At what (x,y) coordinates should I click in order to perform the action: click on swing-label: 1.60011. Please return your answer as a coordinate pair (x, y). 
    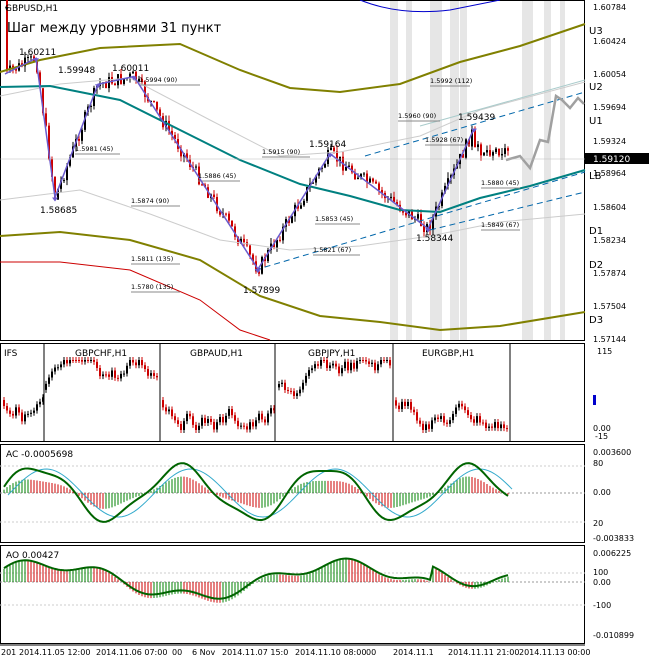
    Looking at the image, I should click on (130, 69).